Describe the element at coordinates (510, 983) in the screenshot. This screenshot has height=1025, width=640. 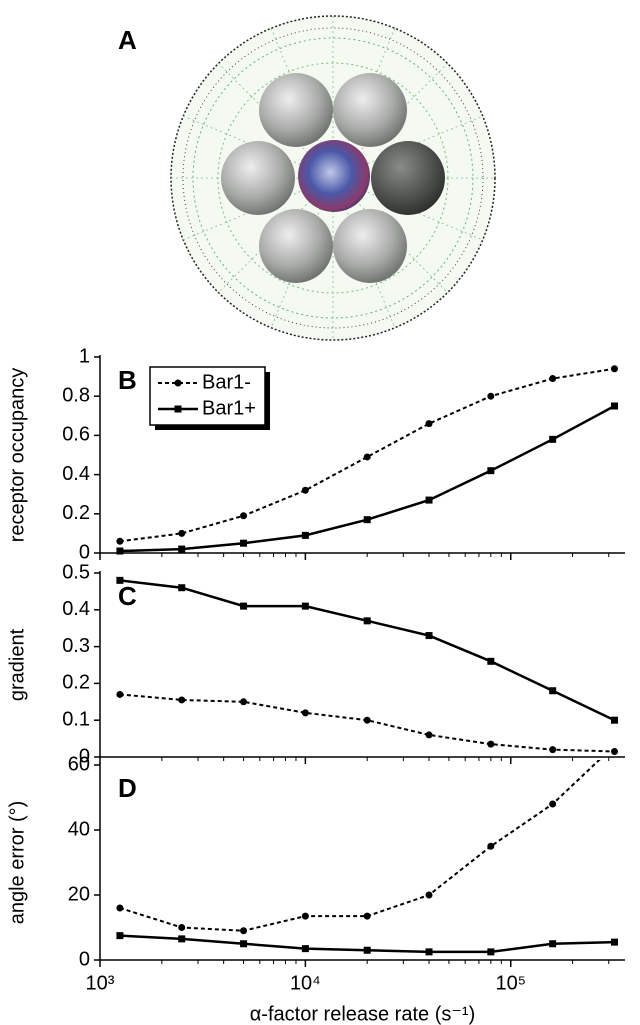
I see `x-tick-label: 10⁵` at that location.